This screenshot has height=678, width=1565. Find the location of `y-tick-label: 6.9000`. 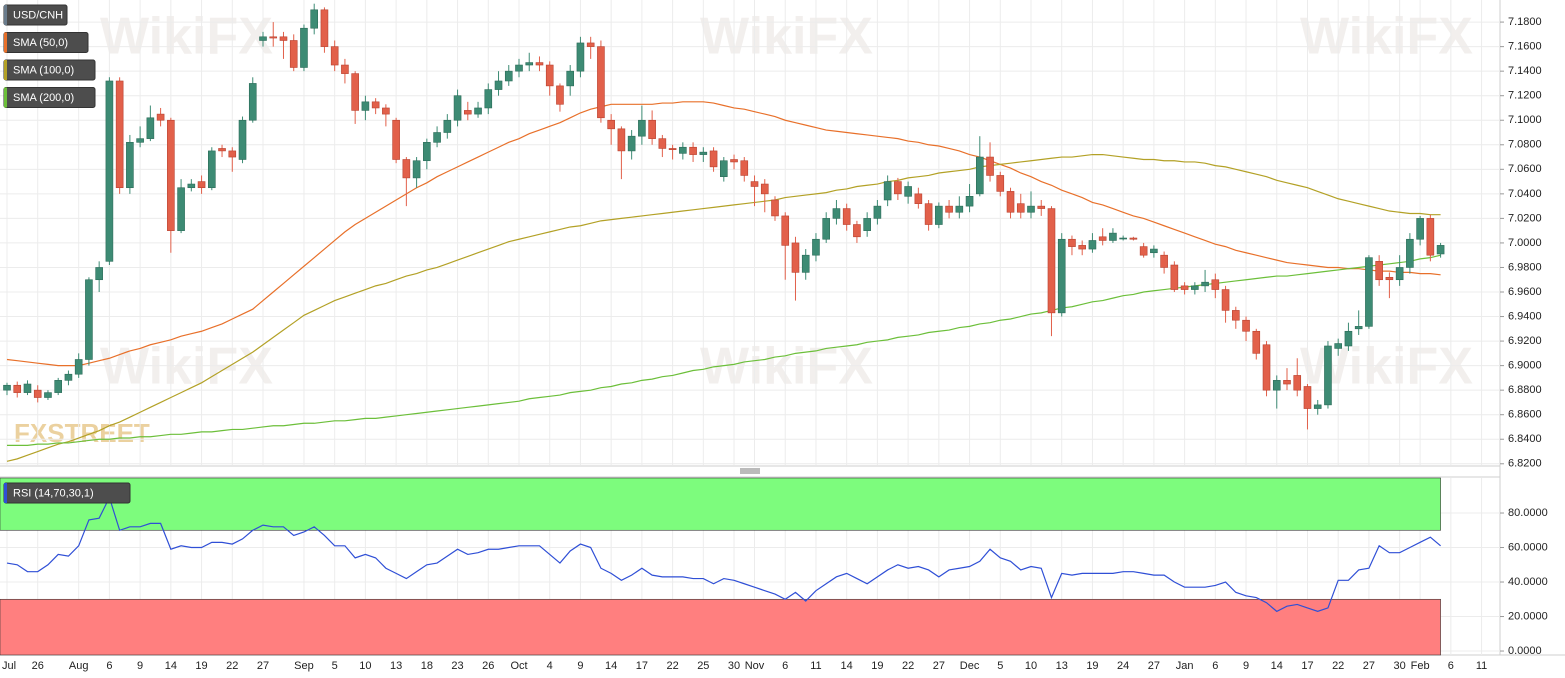

y-tick-label: 6.9000 is located at coordinates (1525, 366).